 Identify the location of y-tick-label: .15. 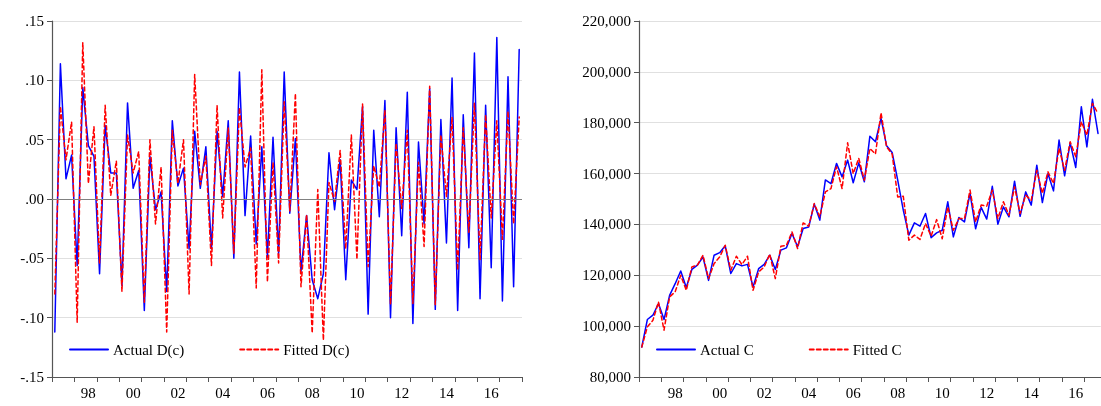
(34, 21).